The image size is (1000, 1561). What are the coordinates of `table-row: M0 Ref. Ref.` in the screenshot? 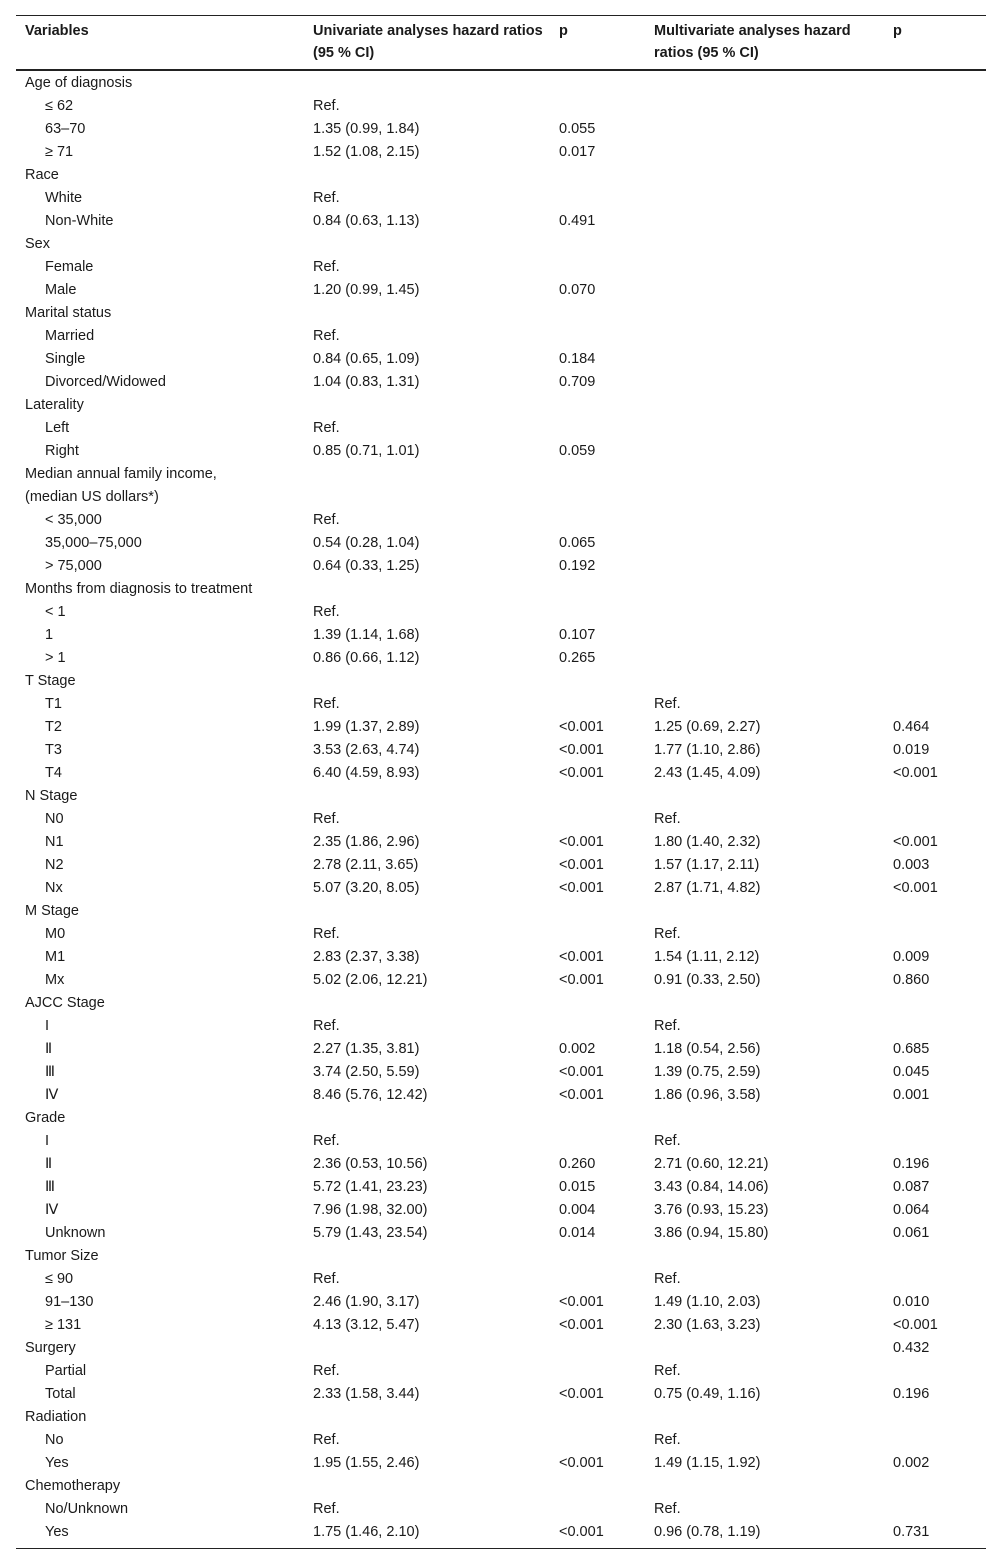 It's located at (501, 934).